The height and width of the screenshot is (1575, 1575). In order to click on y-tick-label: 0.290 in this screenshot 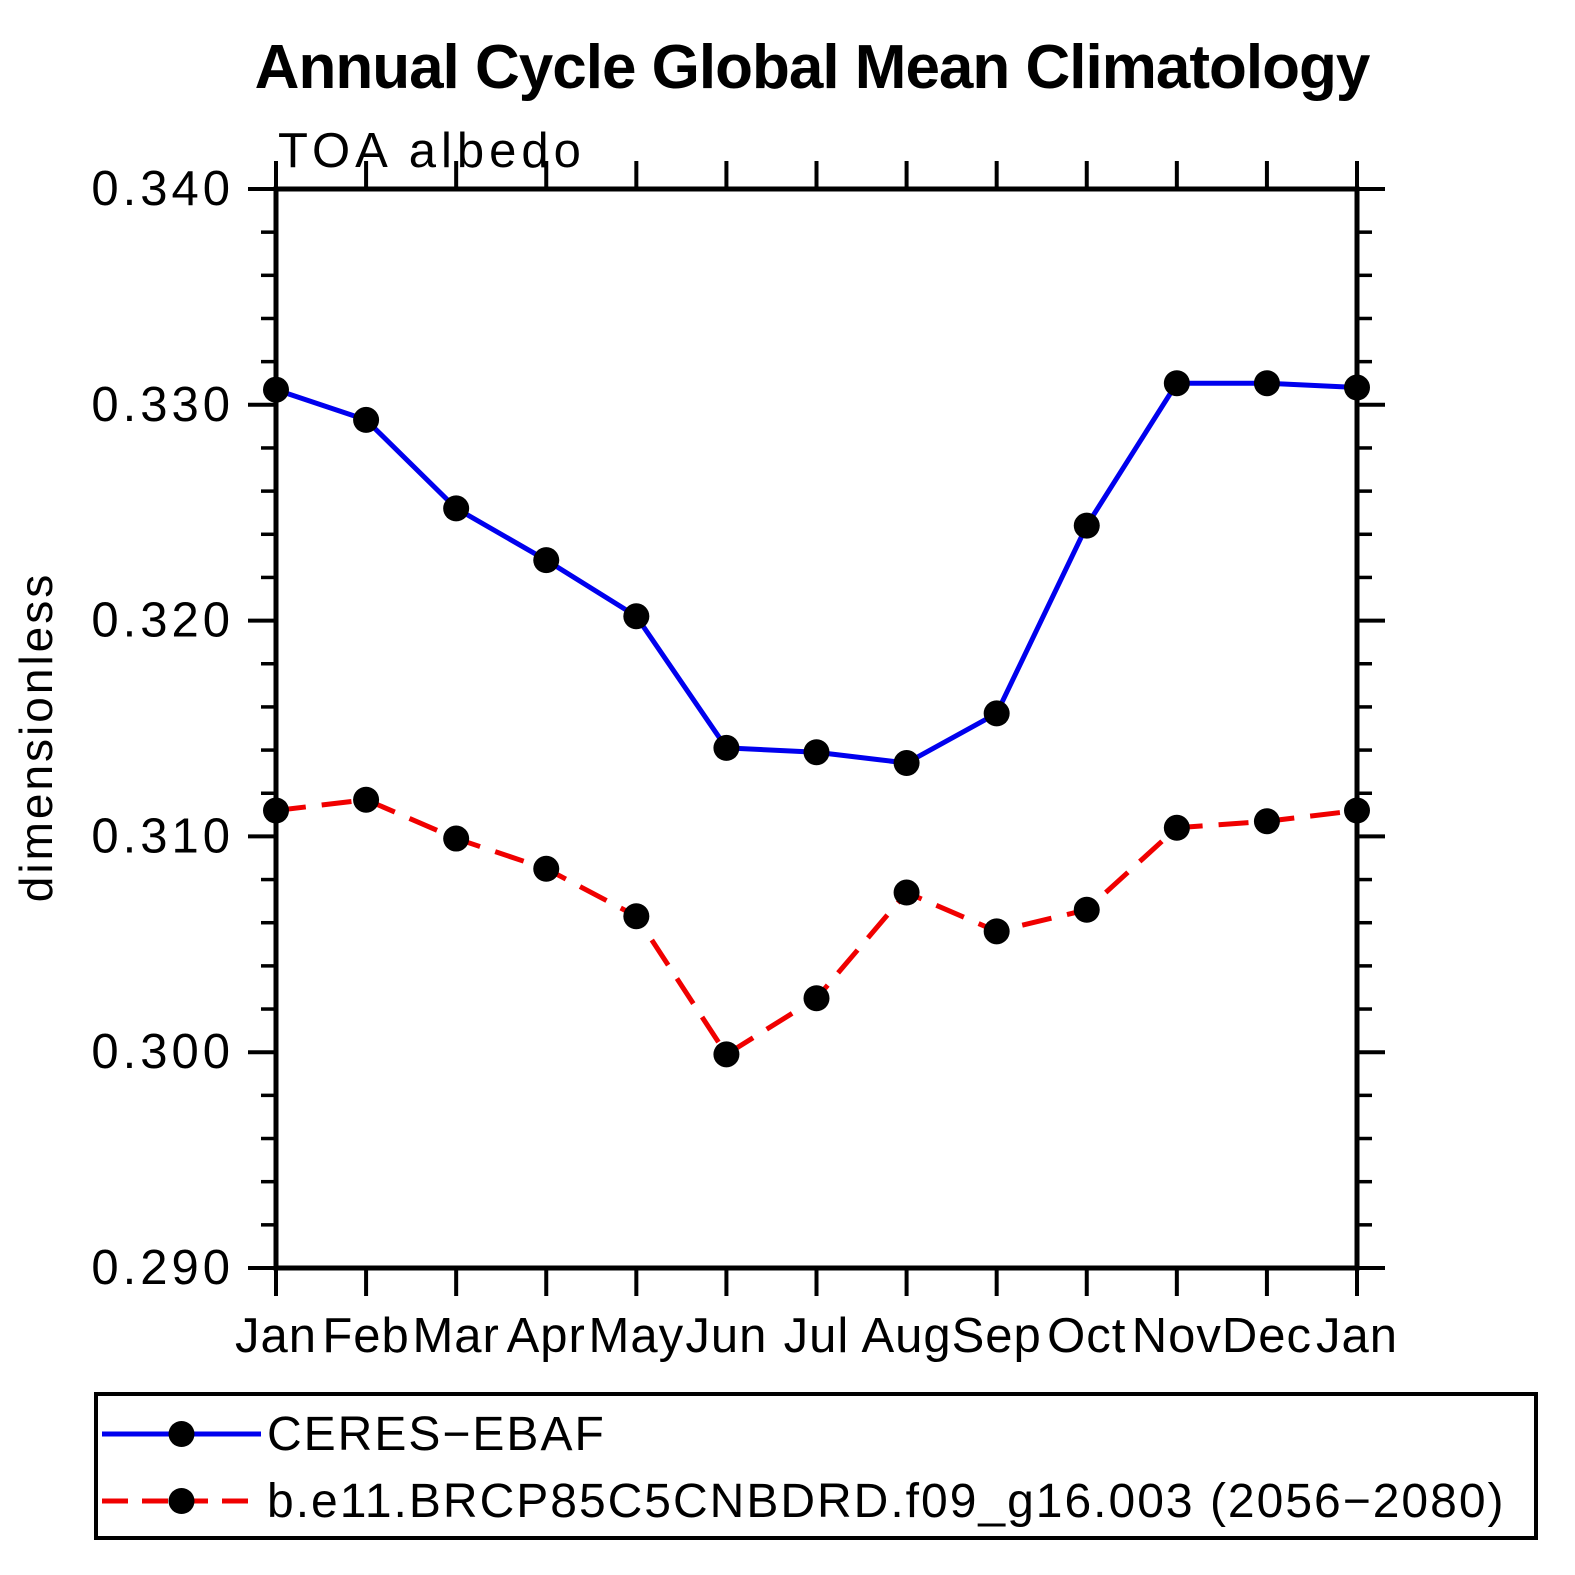, I will do `click(162, 1268)`.